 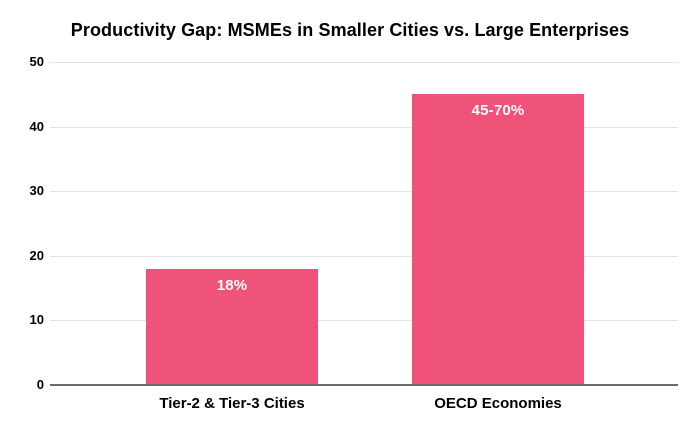 What do you see at coordinates (36, 126) in the screenshot?
I see `y-tick-label: 40` at bounding box center [36, 126].